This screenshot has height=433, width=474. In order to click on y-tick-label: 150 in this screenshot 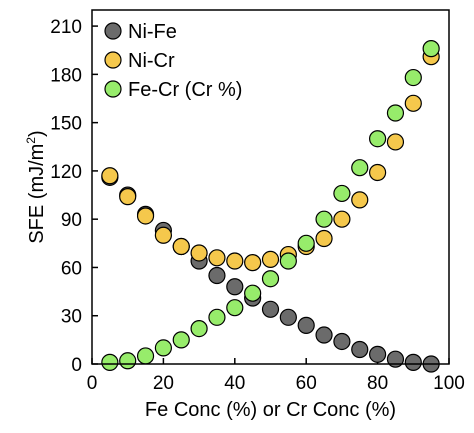, I will do `click(66, 124)`.